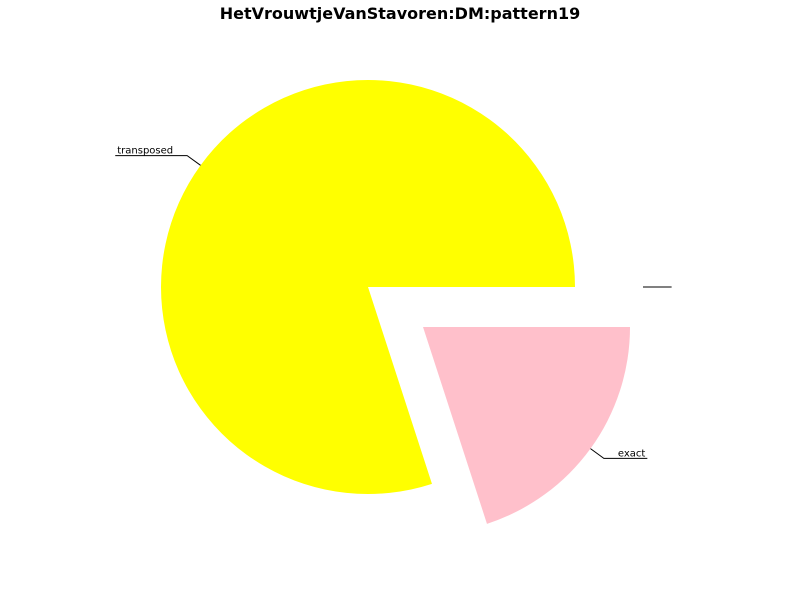 The height and width of the screenshot is (600, 800). What do you see at coordinates (400, 13) in the screenshot?
I see `chart-title: HetVrouwtjeVanStavoren:DM:pattern19` at bounding box center [400, 13].